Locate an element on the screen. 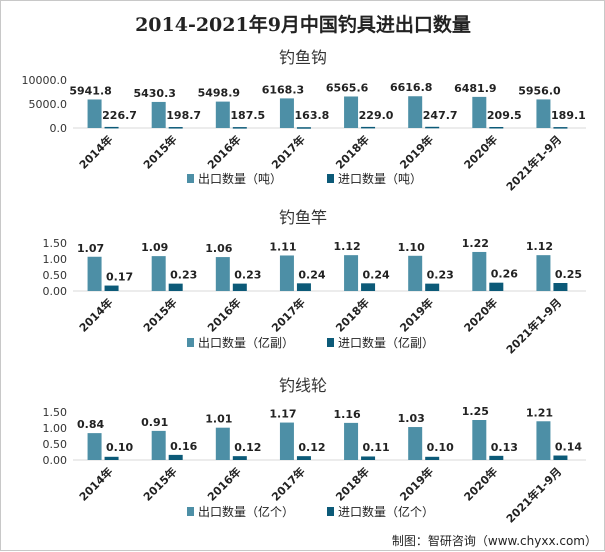  data-label-export: 1.06 is located at coordinates (218, 248).